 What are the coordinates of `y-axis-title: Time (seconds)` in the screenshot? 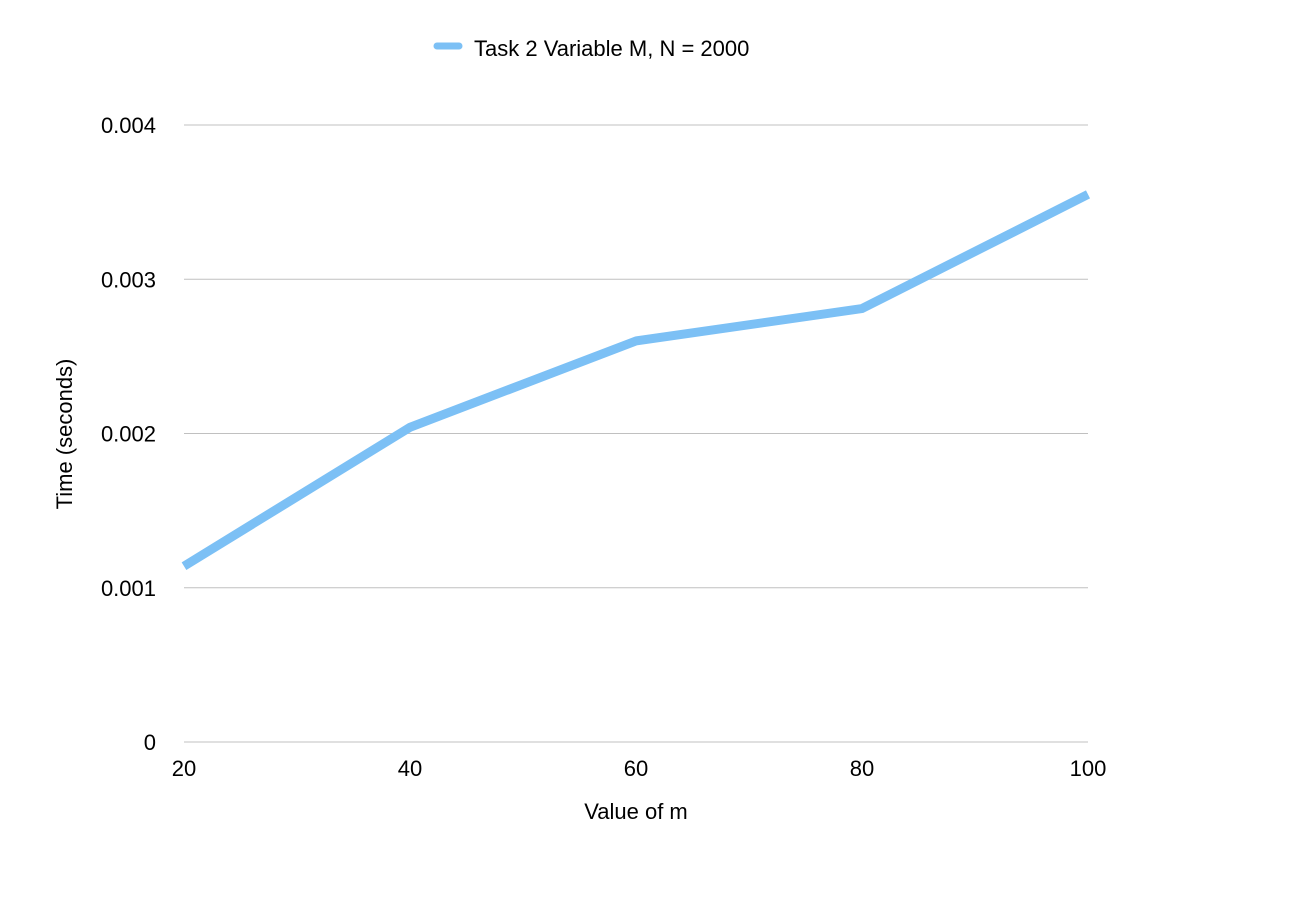 It's located at (64, 434).